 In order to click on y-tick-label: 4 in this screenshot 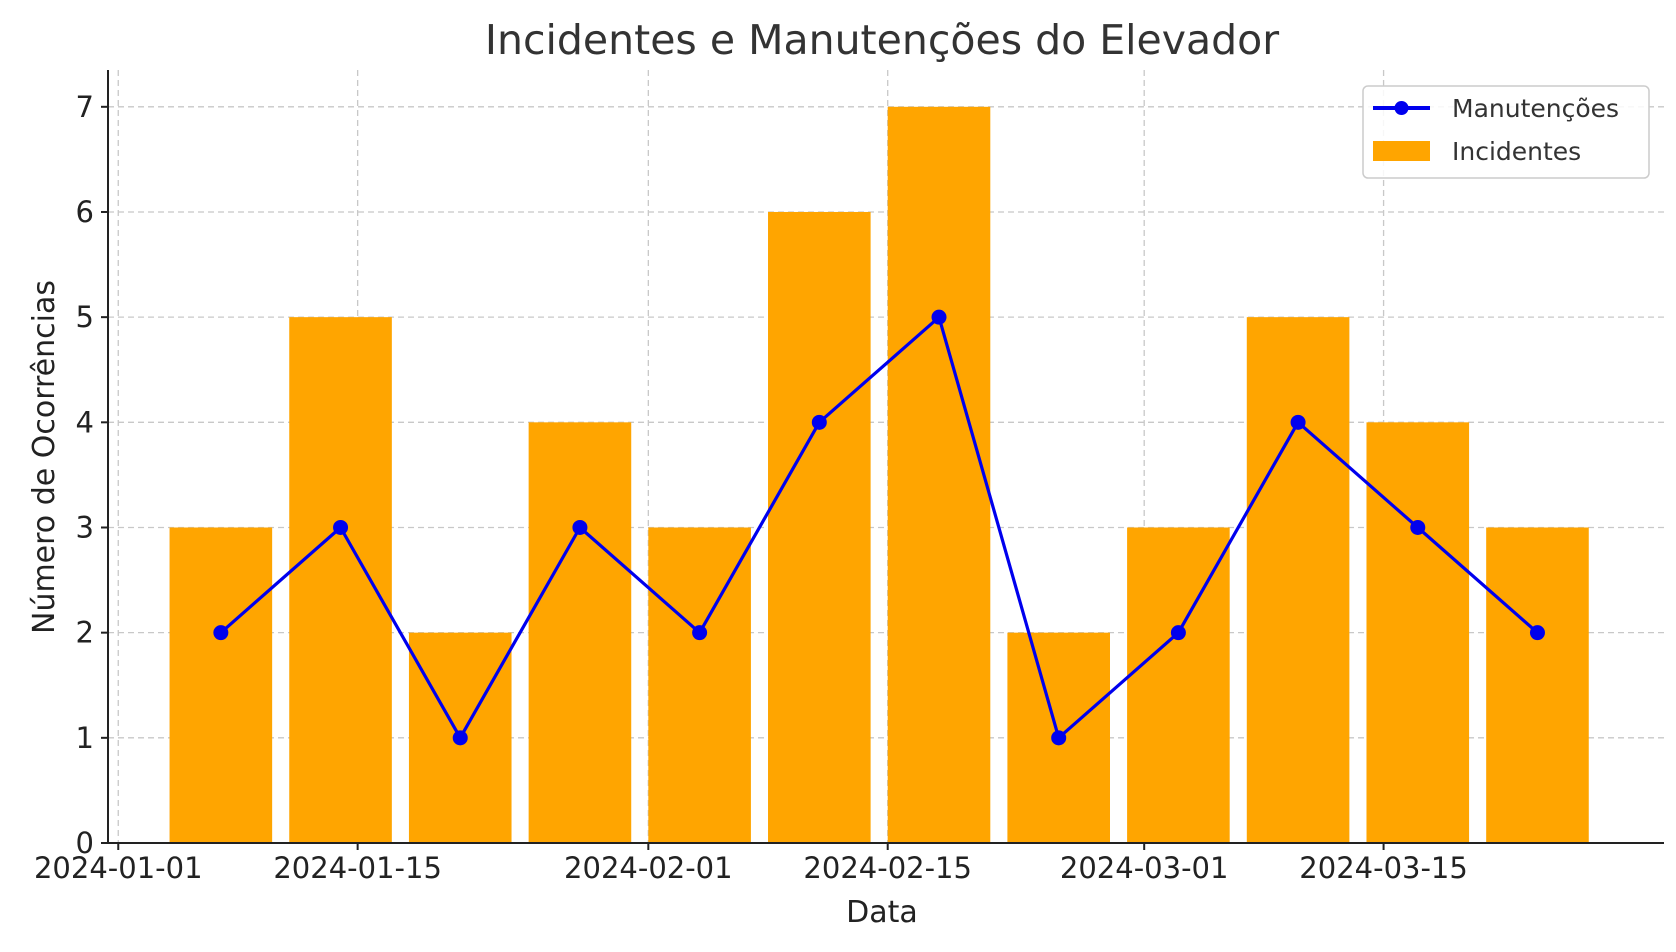, I will do `click(85, 422)`.